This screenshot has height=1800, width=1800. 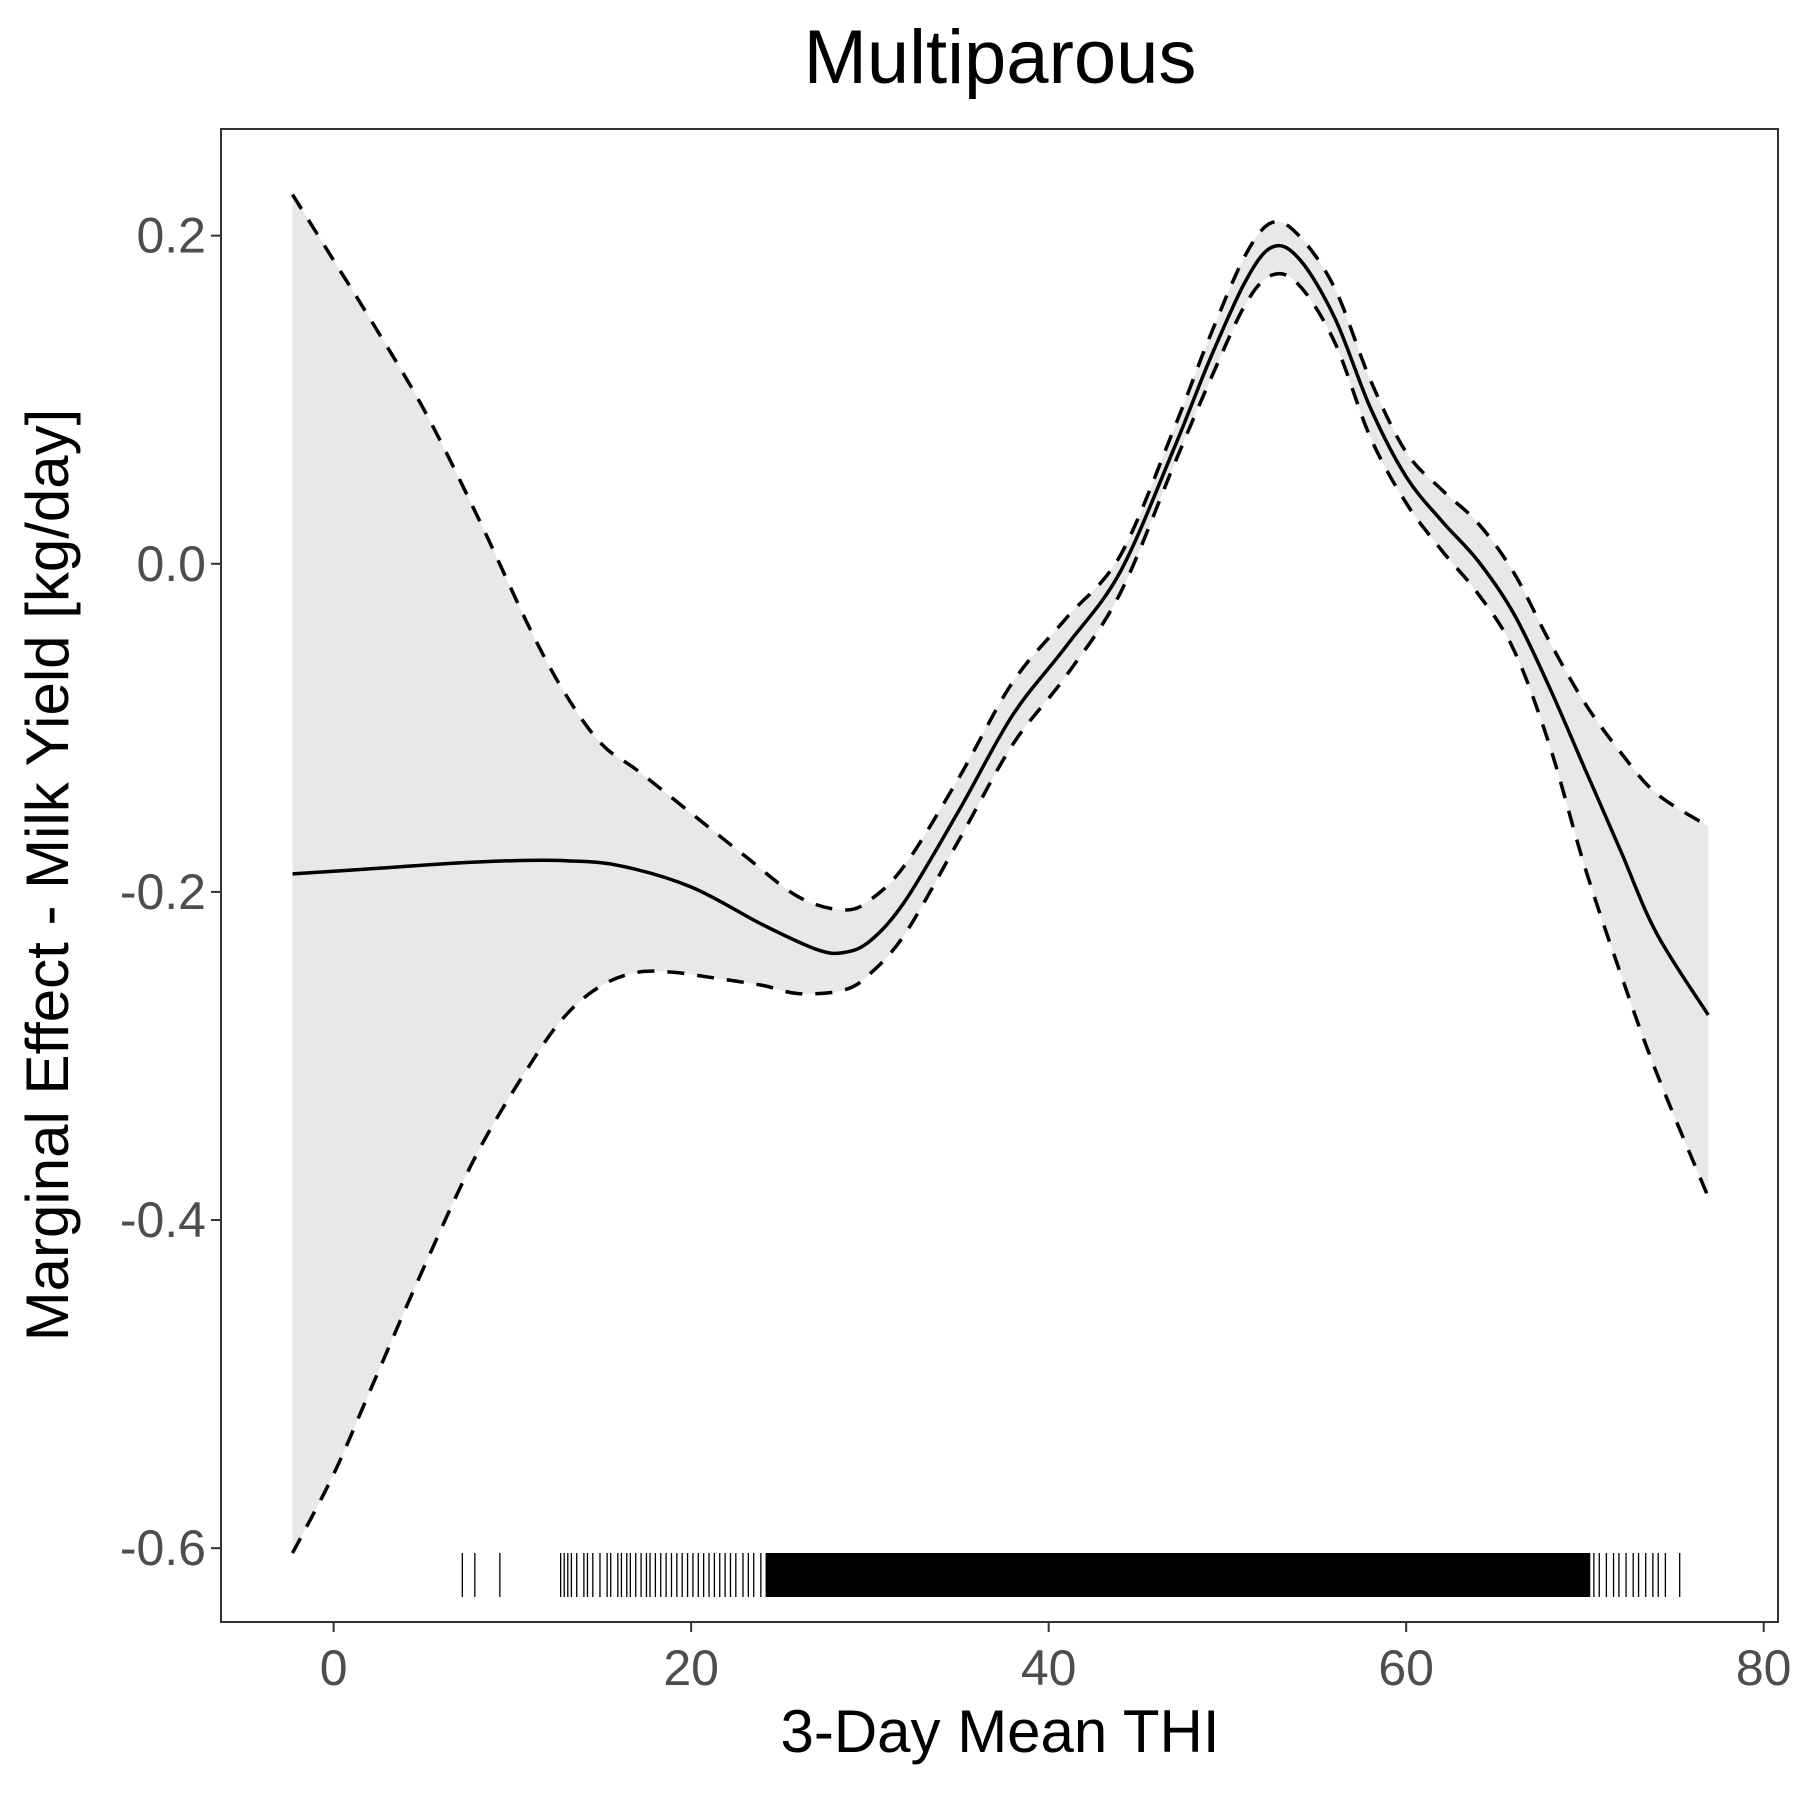 I want to click on x-tick-label: 40, so click(x=1049, y=1668).